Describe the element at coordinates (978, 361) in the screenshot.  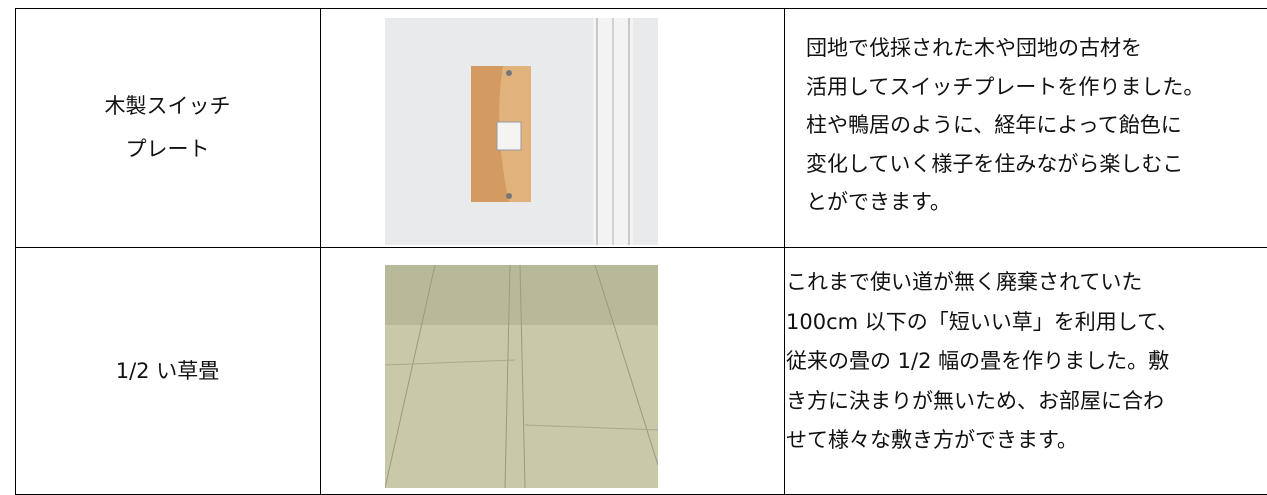
I see `cell-text: 従来の畳の 1/2 幅の畳を作りました。敷` at that location.